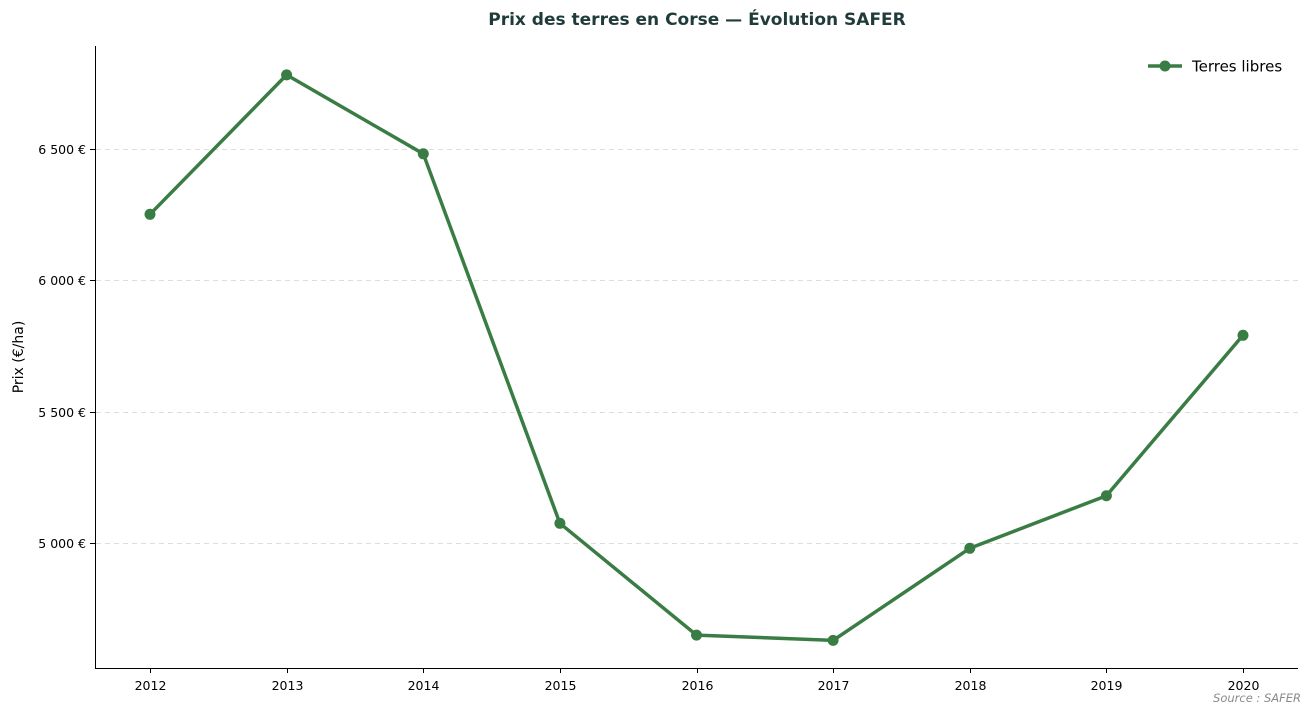 The width and height of the screenshot is (1312, 716). I want to click on x-tick-label: 2016, so click(698, 685).